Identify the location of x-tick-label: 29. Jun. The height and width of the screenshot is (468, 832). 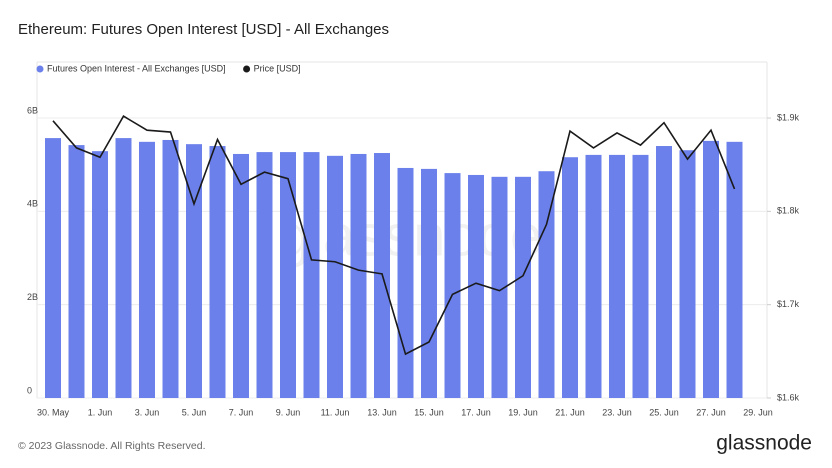
(758, 412).